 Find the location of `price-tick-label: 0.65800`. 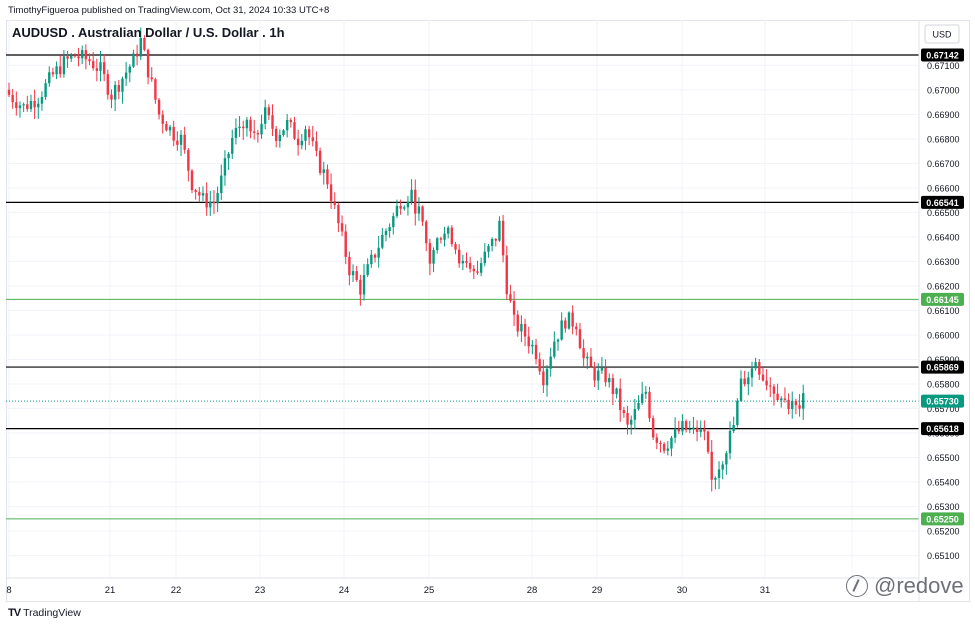

price-tick-label: 0.65800 is located at coordinates (943, 384).